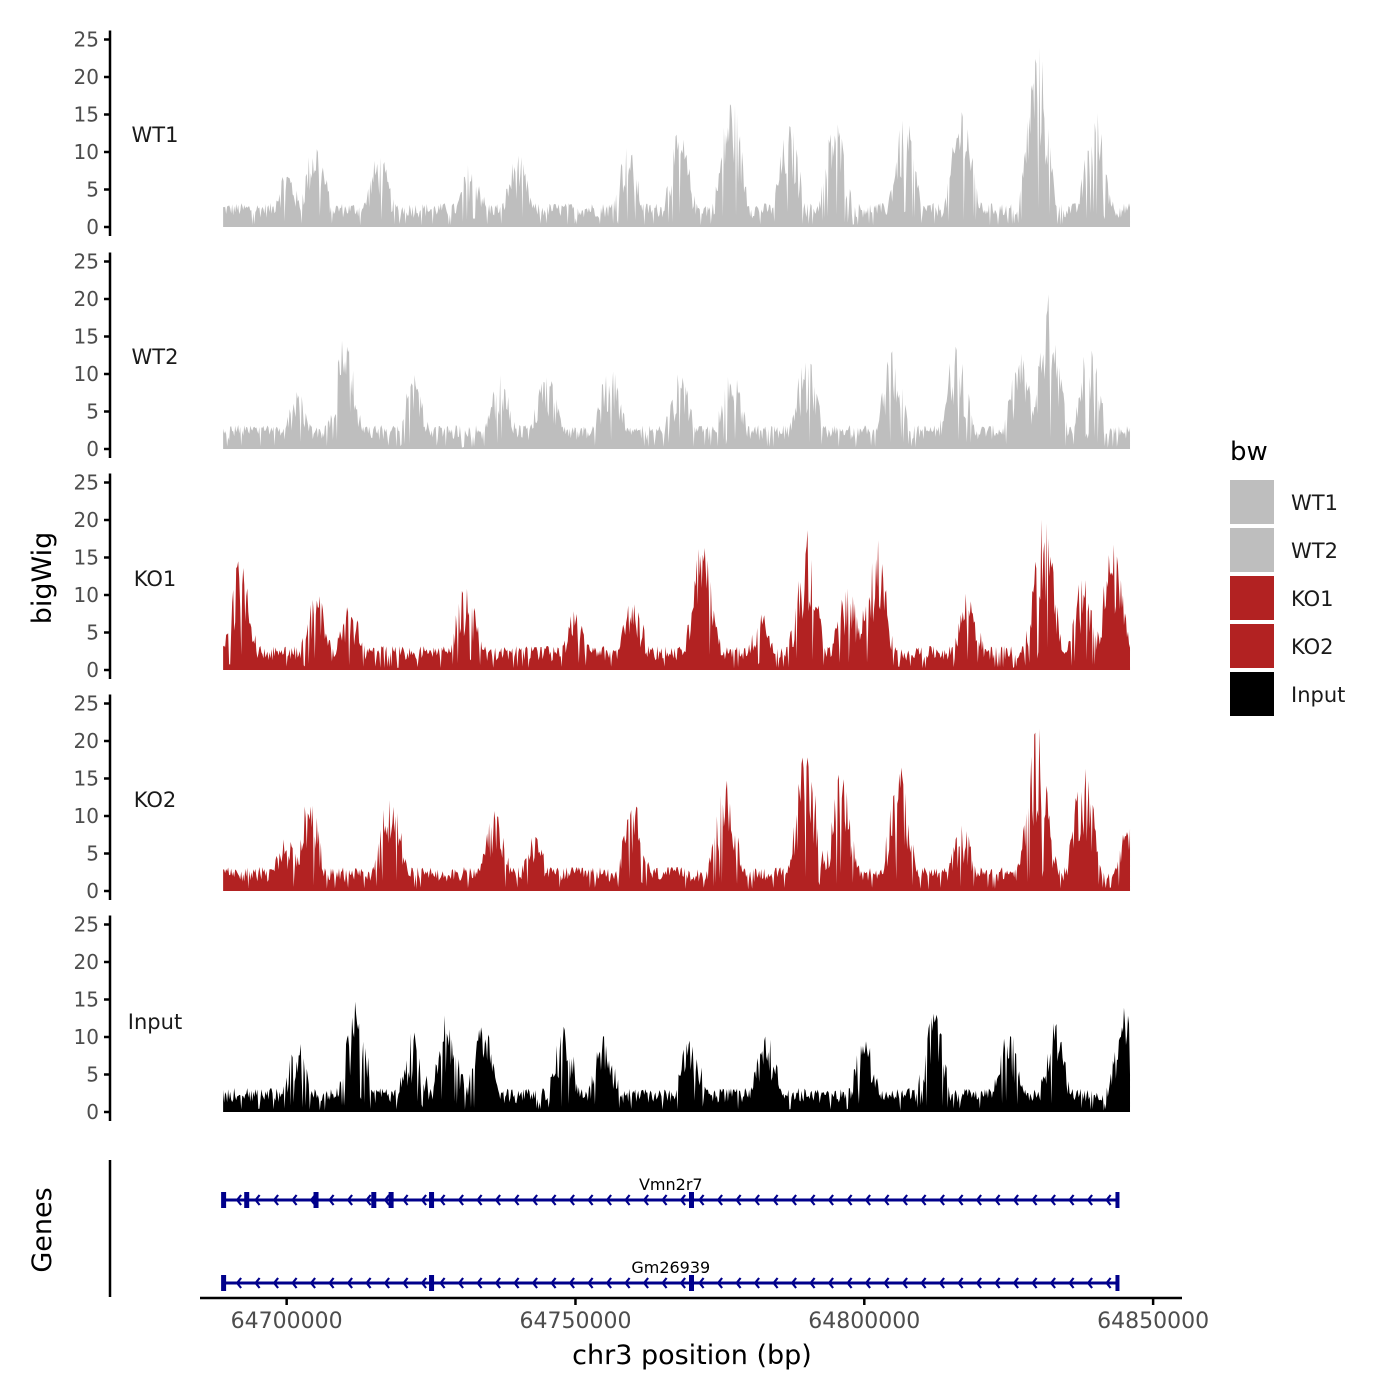 This screenshot has width=1400, height=1400. Describe the element at coordinates (1314, 551) in the screenshot. I see `legend-label-wt2: WT2` at that location.